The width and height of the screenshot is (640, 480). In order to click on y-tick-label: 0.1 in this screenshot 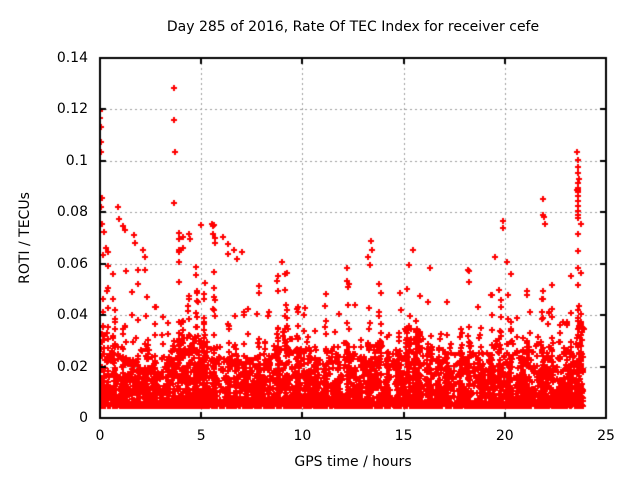, I will do `click(76, 160)`.